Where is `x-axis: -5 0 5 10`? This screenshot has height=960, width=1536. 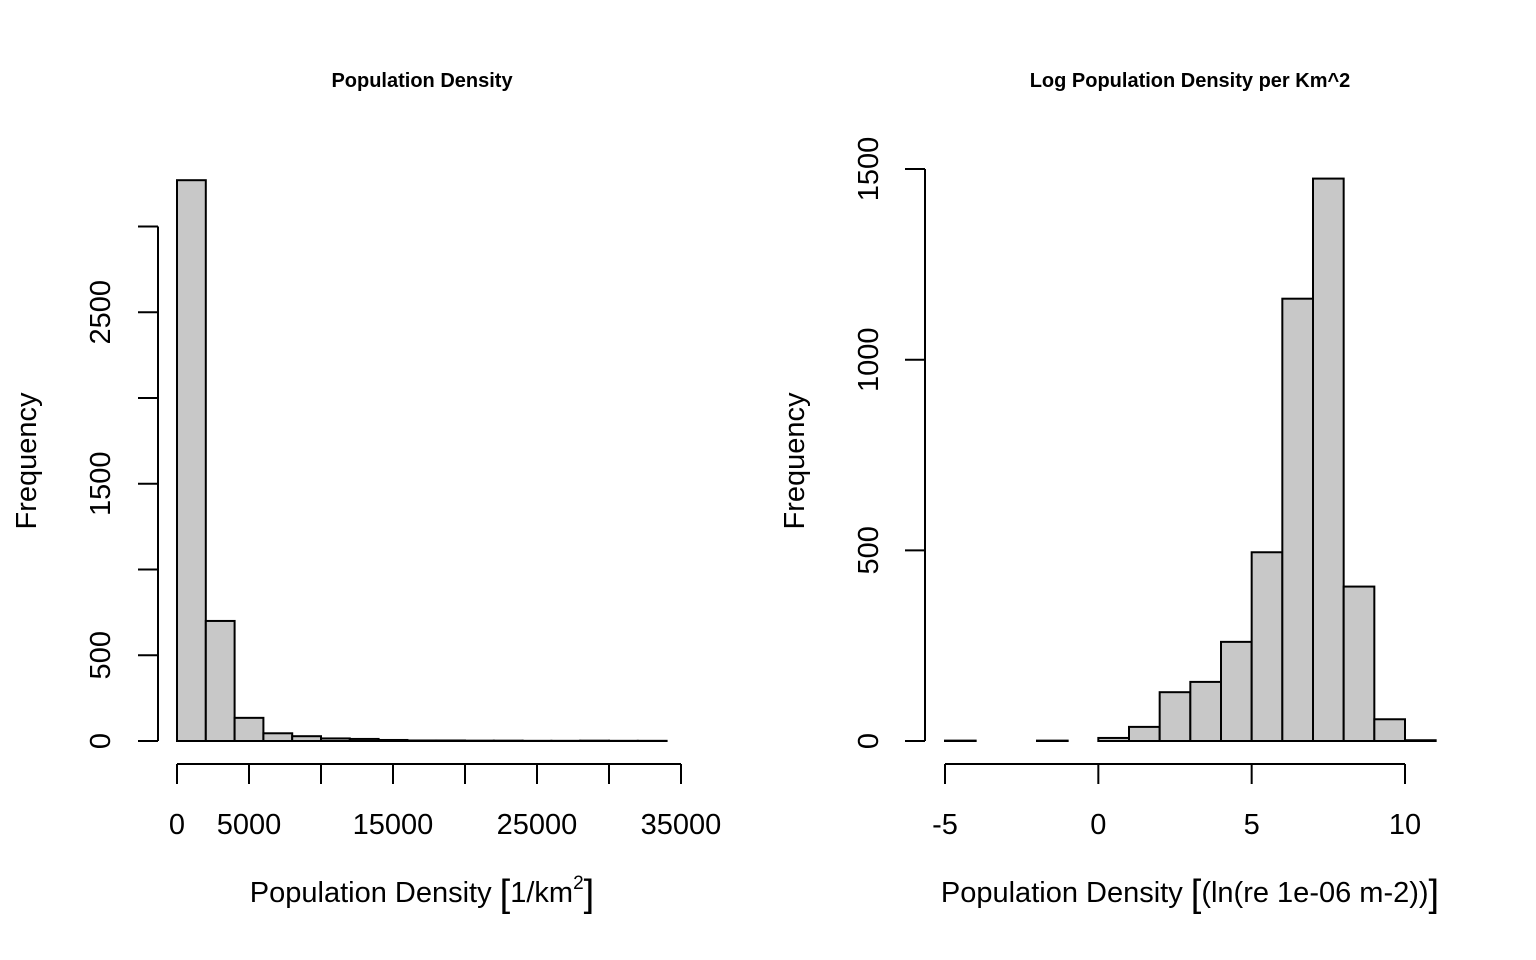
x-axis: -5 0 5 10 is located at coordinates (1176, 802).